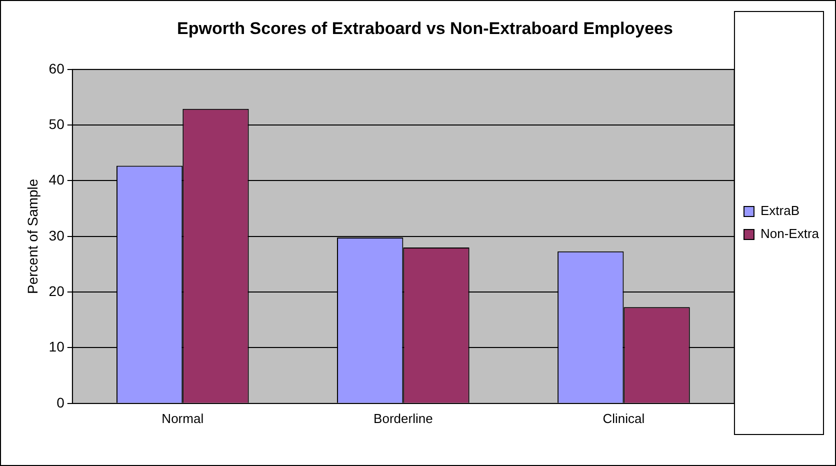  Describe the element at coordinates (623, 418) in the screenshot. I see `x-tick-label: Clinical` at that location.